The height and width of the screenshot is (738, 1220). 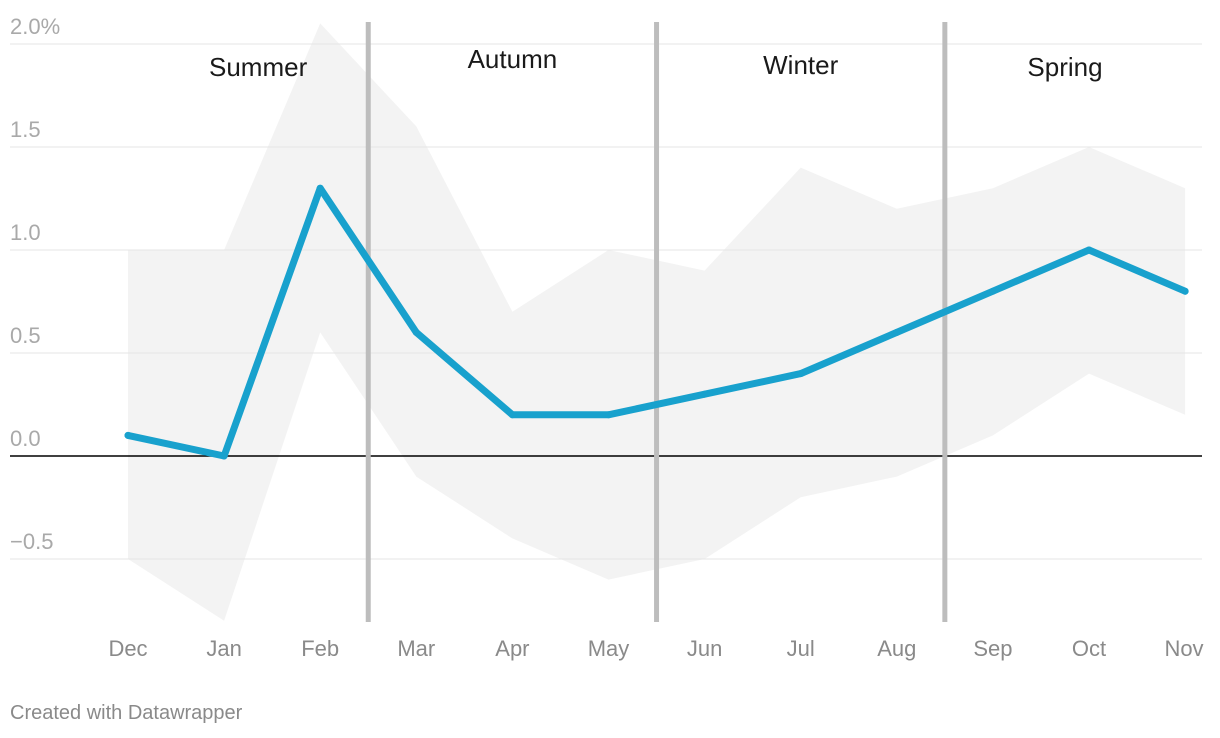 I want to click on x-tick-label: Dec, so click(x=127, y=648).